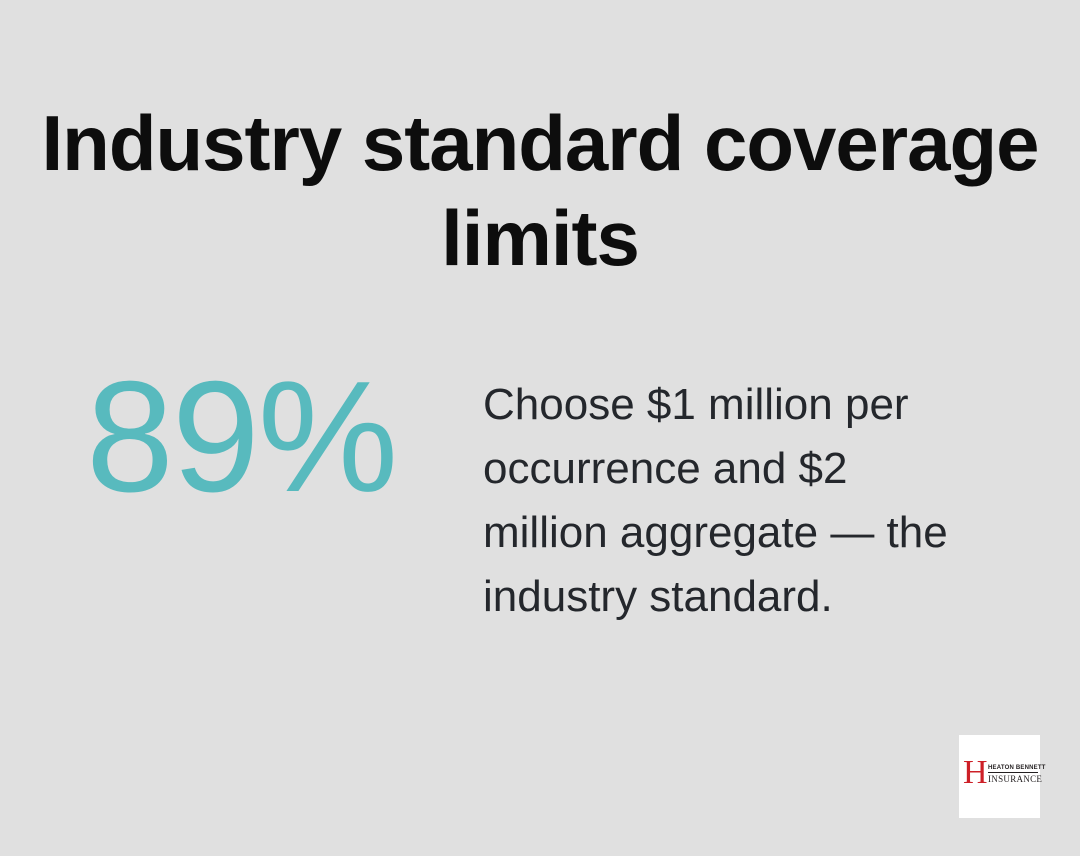 The width and height of the screenshot is (1080, 856). What do you see at coordinates (1015, 779) in the screenshot?
I see `logo-name-bottom: INSURANCE` at bounding box center [1015, 779].